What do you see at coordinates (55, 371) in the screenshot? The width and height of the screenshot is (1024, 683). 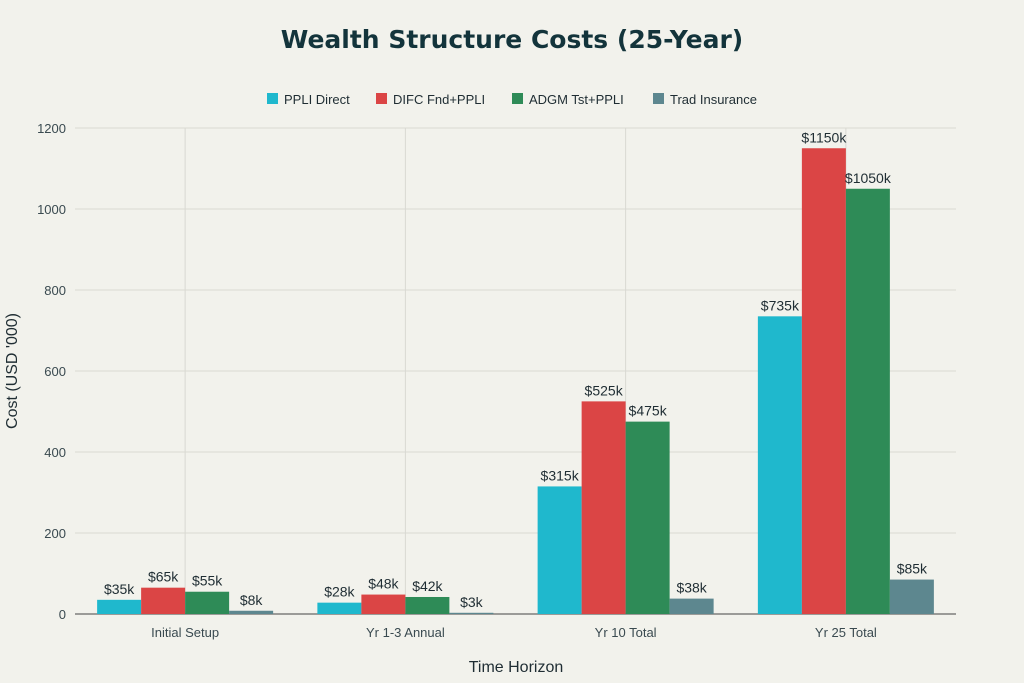 I see `y-tick-label: 600` at bounding box center [55, 371].